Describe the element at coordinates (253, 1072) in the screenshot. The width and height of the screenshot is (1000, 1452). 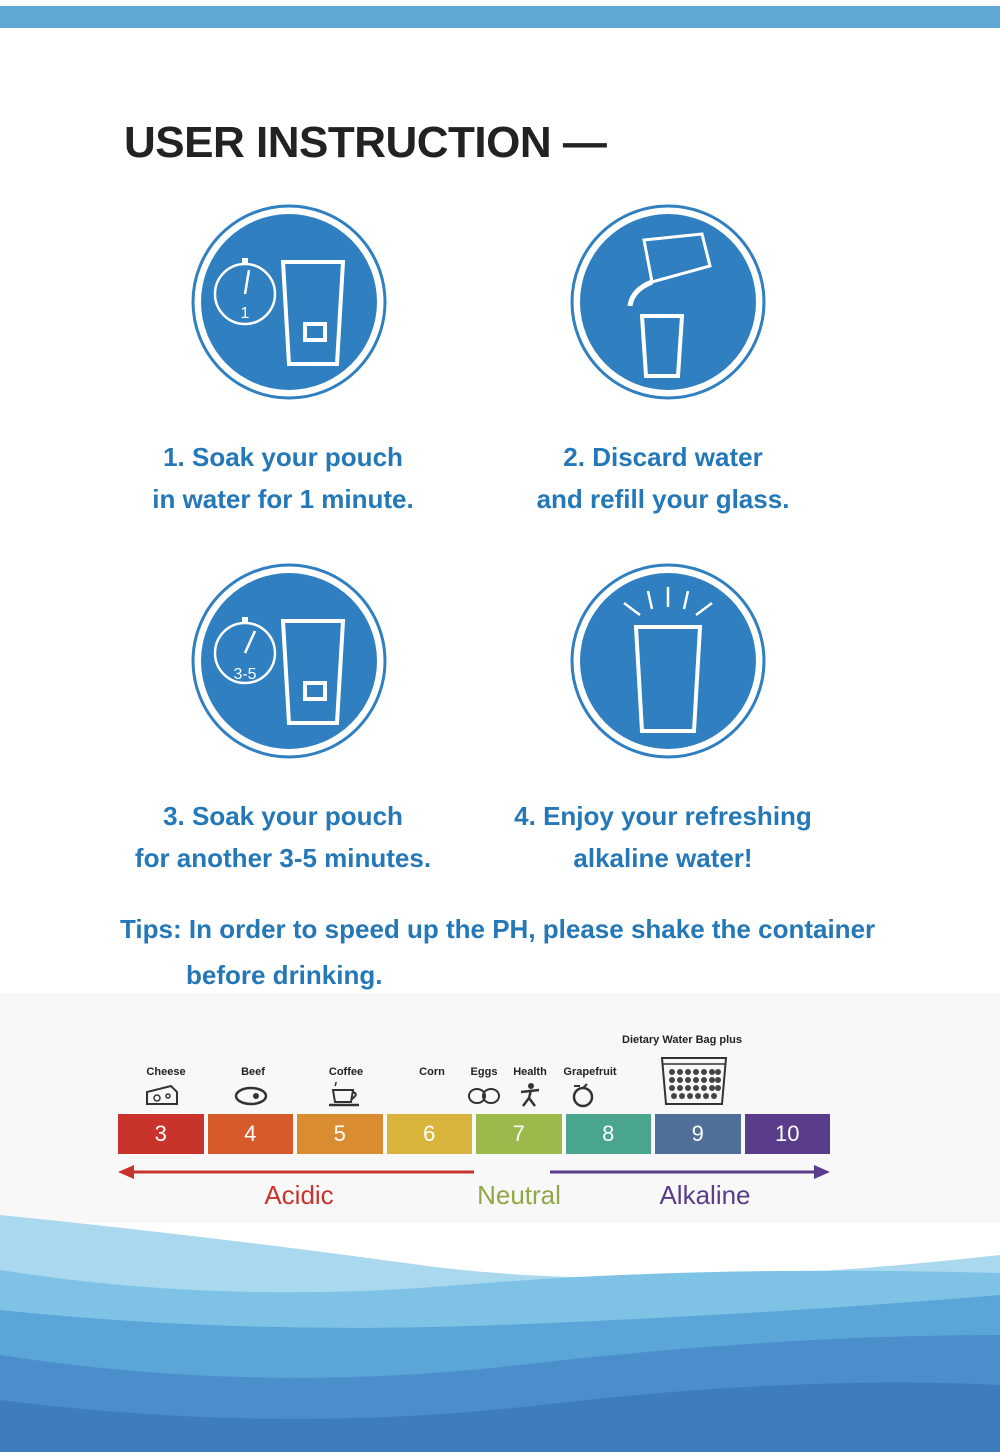
I see `food-label-beef: Beef` at that location.